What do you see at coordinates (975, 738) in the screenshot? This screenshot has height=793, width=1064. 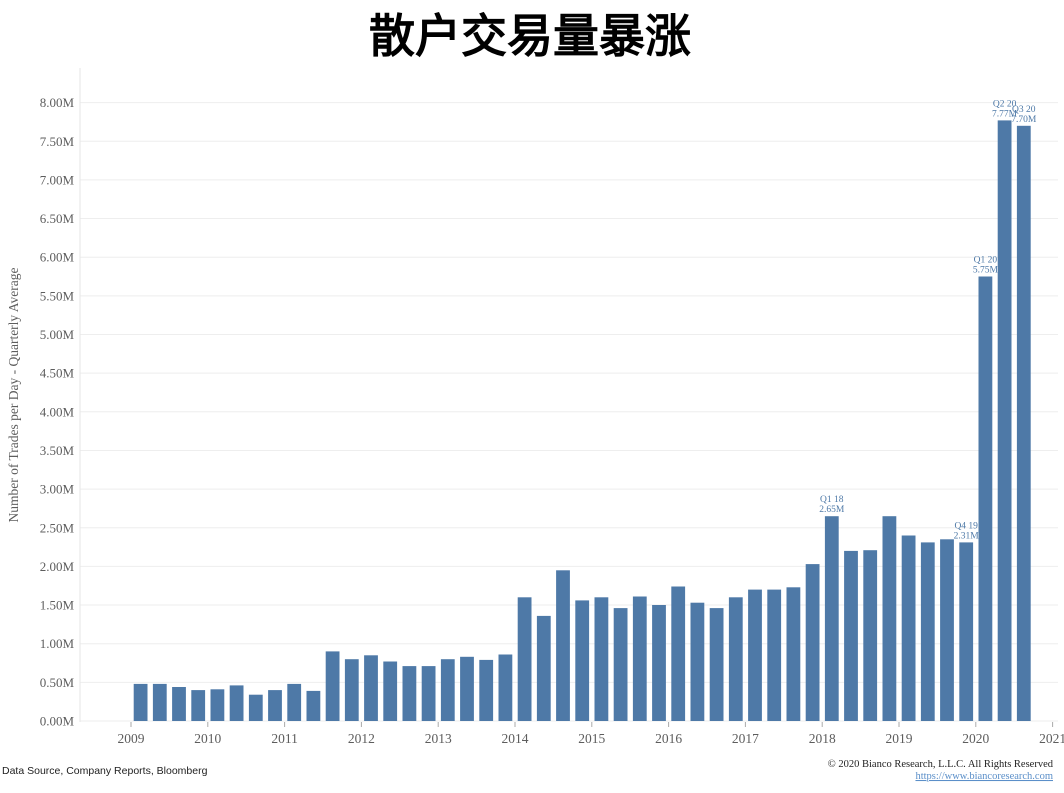 I see `x-tick-label: 2020` at bounding box center [975, 738].